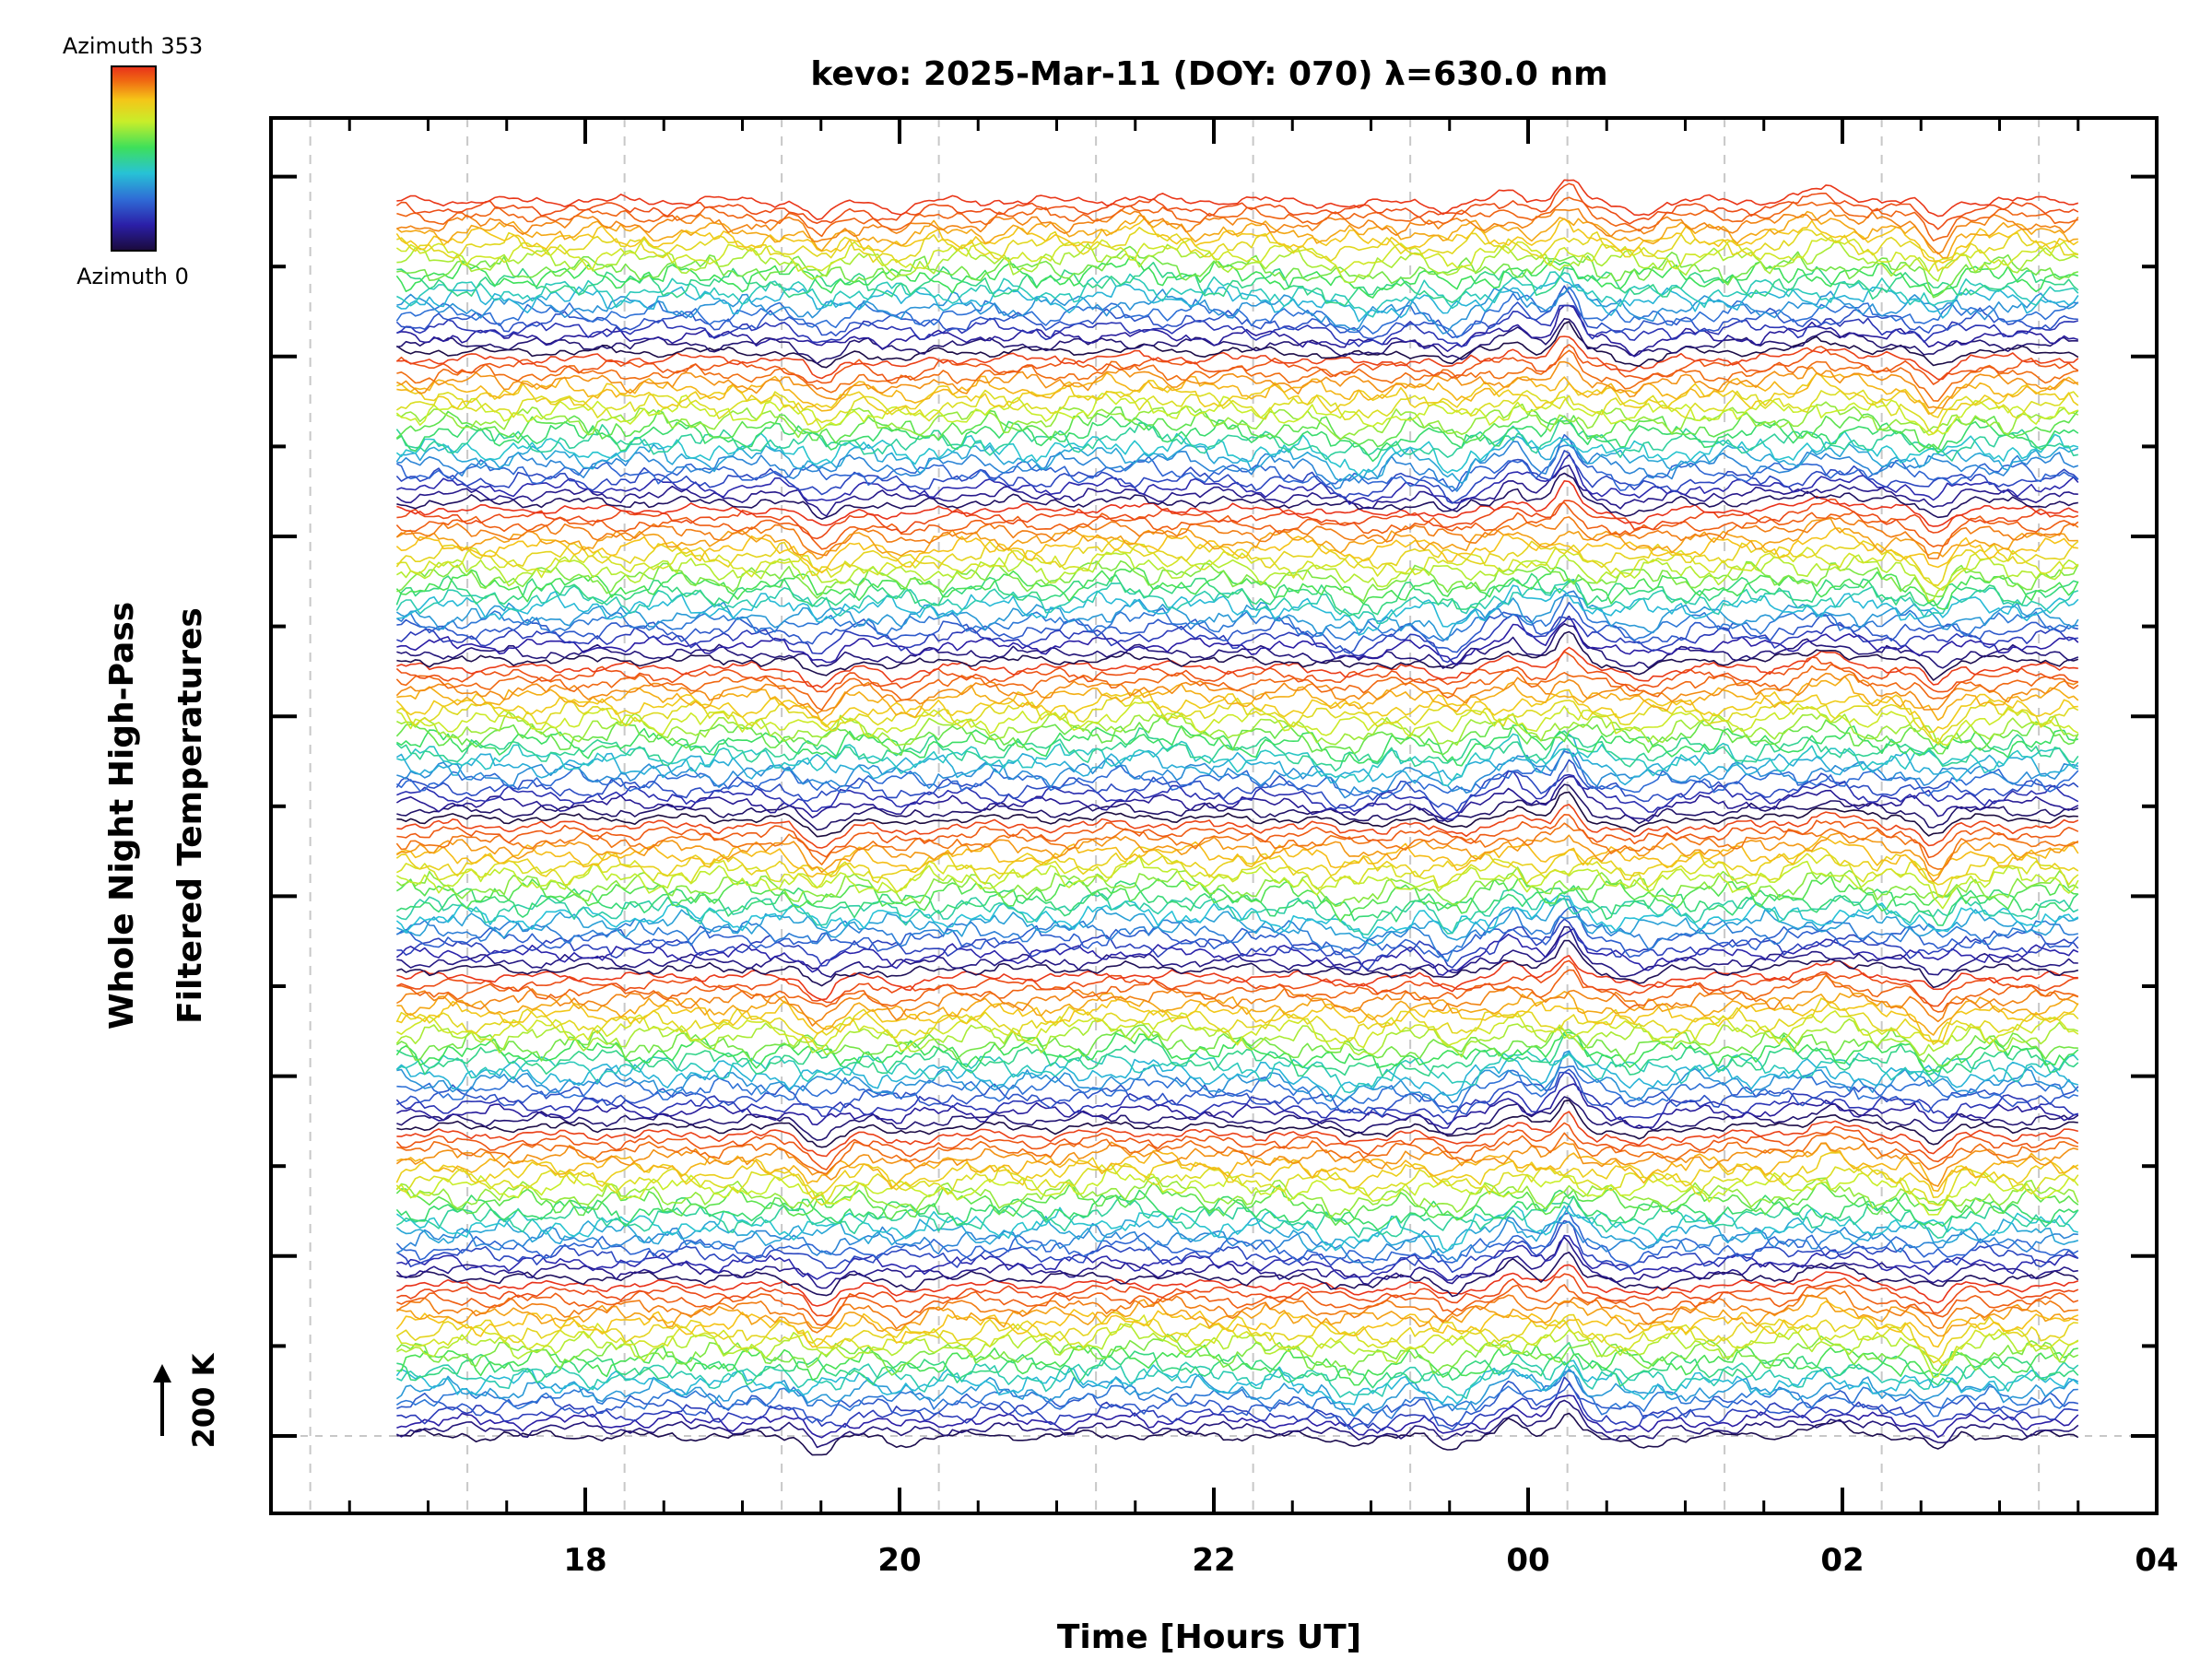 This screenshot has width=2212, height=1659. Describe the element at coordinates (1213, 1560) in the screenshot. I see `x-tick-label: 22` at that location.